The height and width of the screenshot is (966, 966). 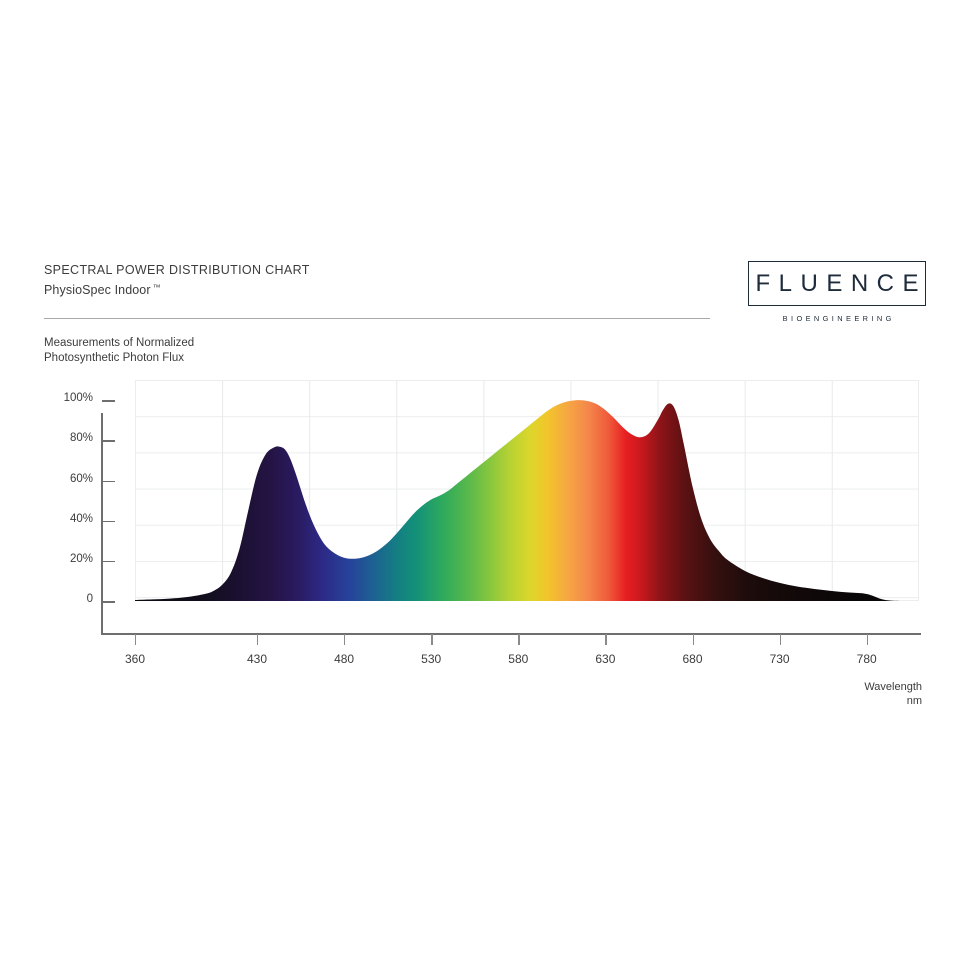 What do you see at coordinates (841, 694) in the screenshot?
I see `x-axis-title: Wavelength nm` at bounding box center [841, 694].